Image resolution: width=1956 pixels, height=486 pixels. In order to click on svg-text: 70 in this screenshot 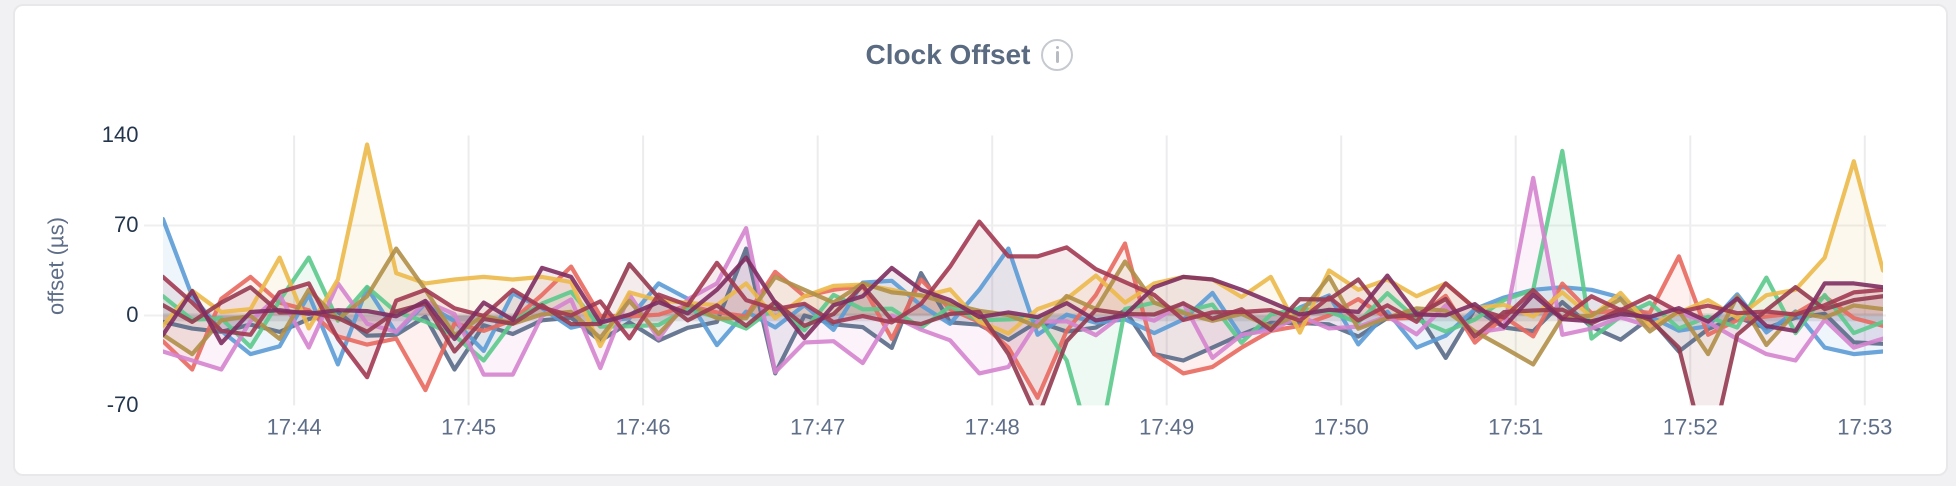, I will do `click(126, 224)`.